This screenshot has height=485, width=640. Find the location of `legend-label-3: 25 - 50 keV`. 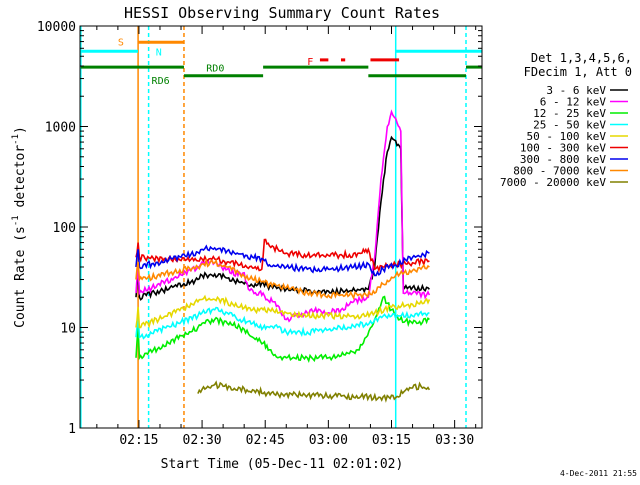

legend-label-3: 25 - 50 keV is located at coordinates (569, 125).